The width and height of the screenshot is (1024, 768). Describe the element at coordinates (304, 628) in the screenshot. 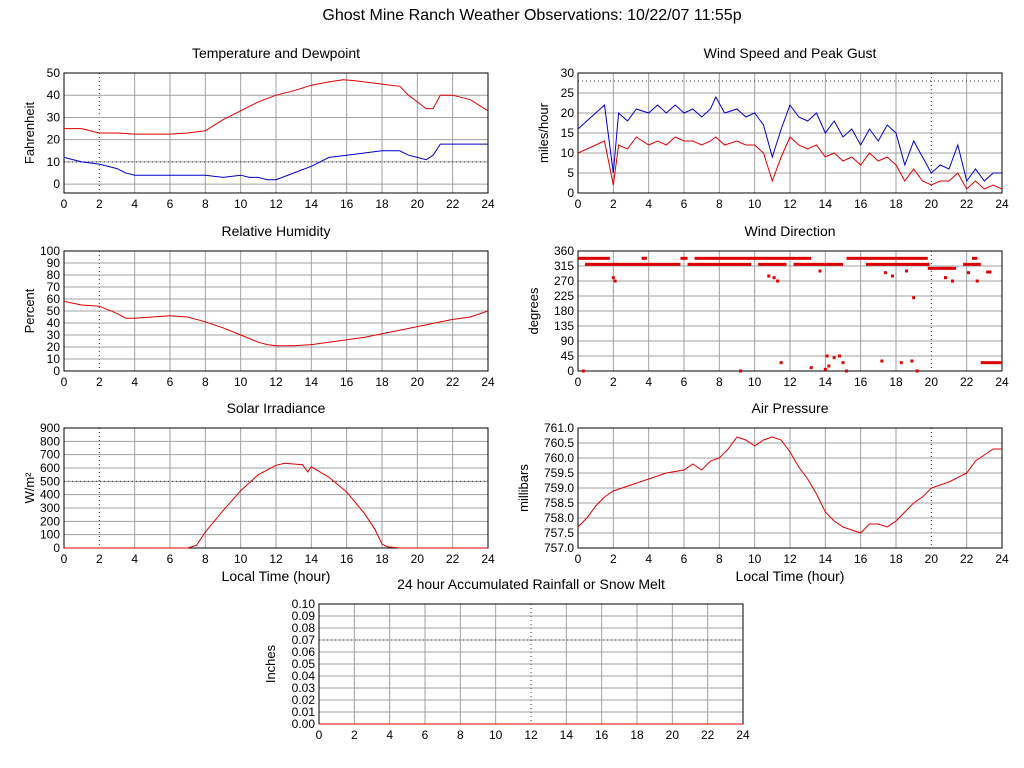

I see `y-tick-label: 0.08` at that location.